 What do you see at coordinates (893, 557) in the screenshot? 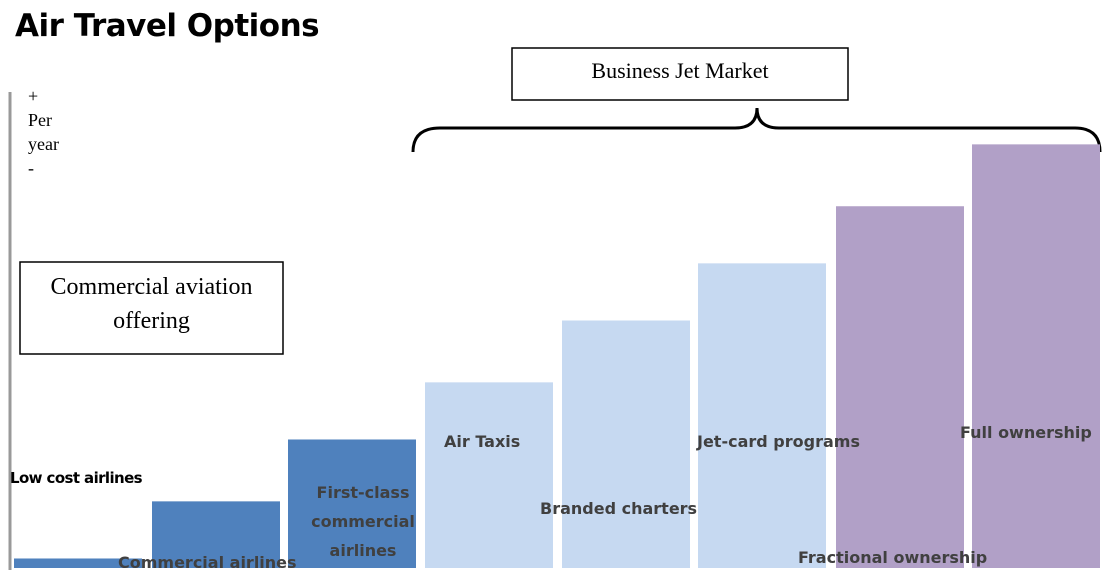
I see `bar-label: Fractional ownership` at bounding box center [893, 557].